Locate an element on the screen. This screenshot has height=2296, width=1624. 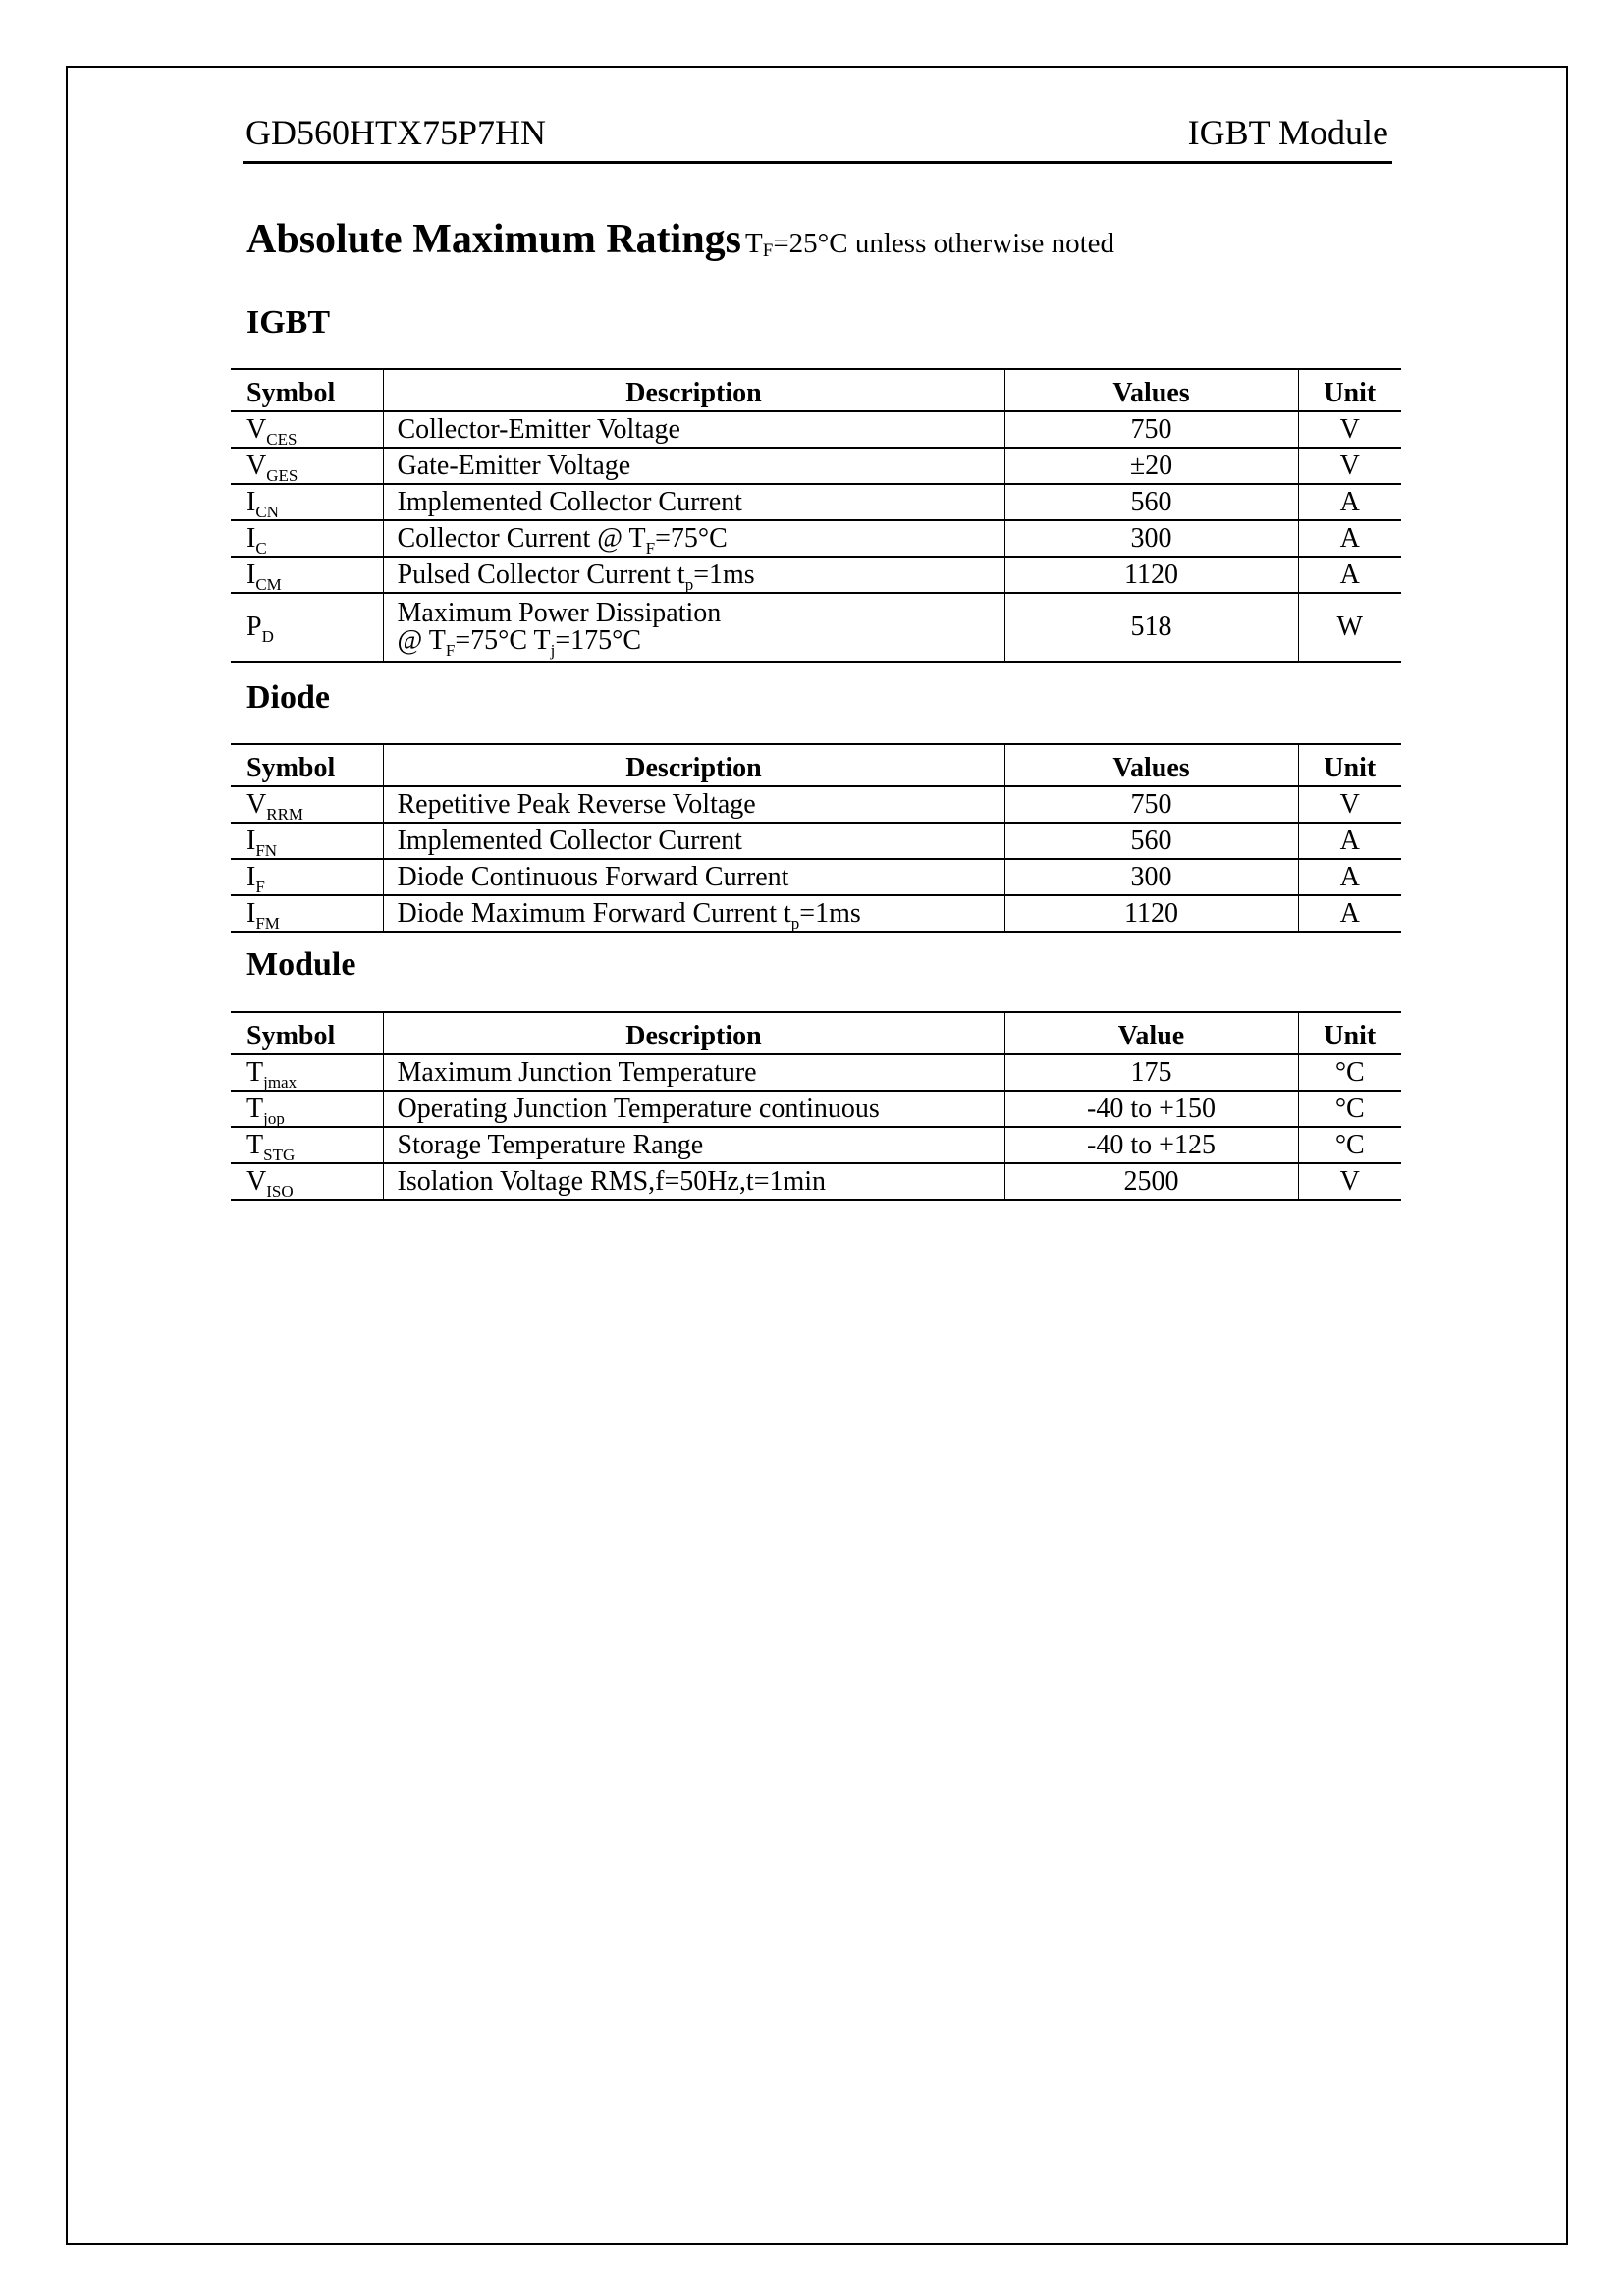
table-row: VRRM Repetitive Peak Reverse Voltage 750 V is located at coordinates (816, 805).